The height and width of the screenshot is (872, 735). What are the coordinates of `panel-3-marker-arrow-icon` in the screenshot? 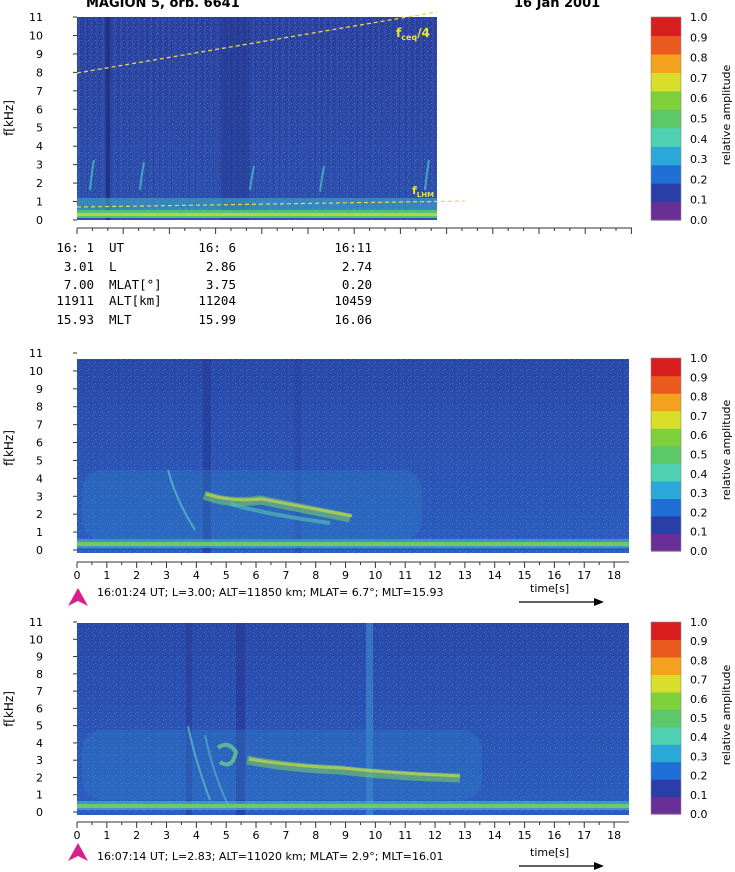 It's located at (78, 852).